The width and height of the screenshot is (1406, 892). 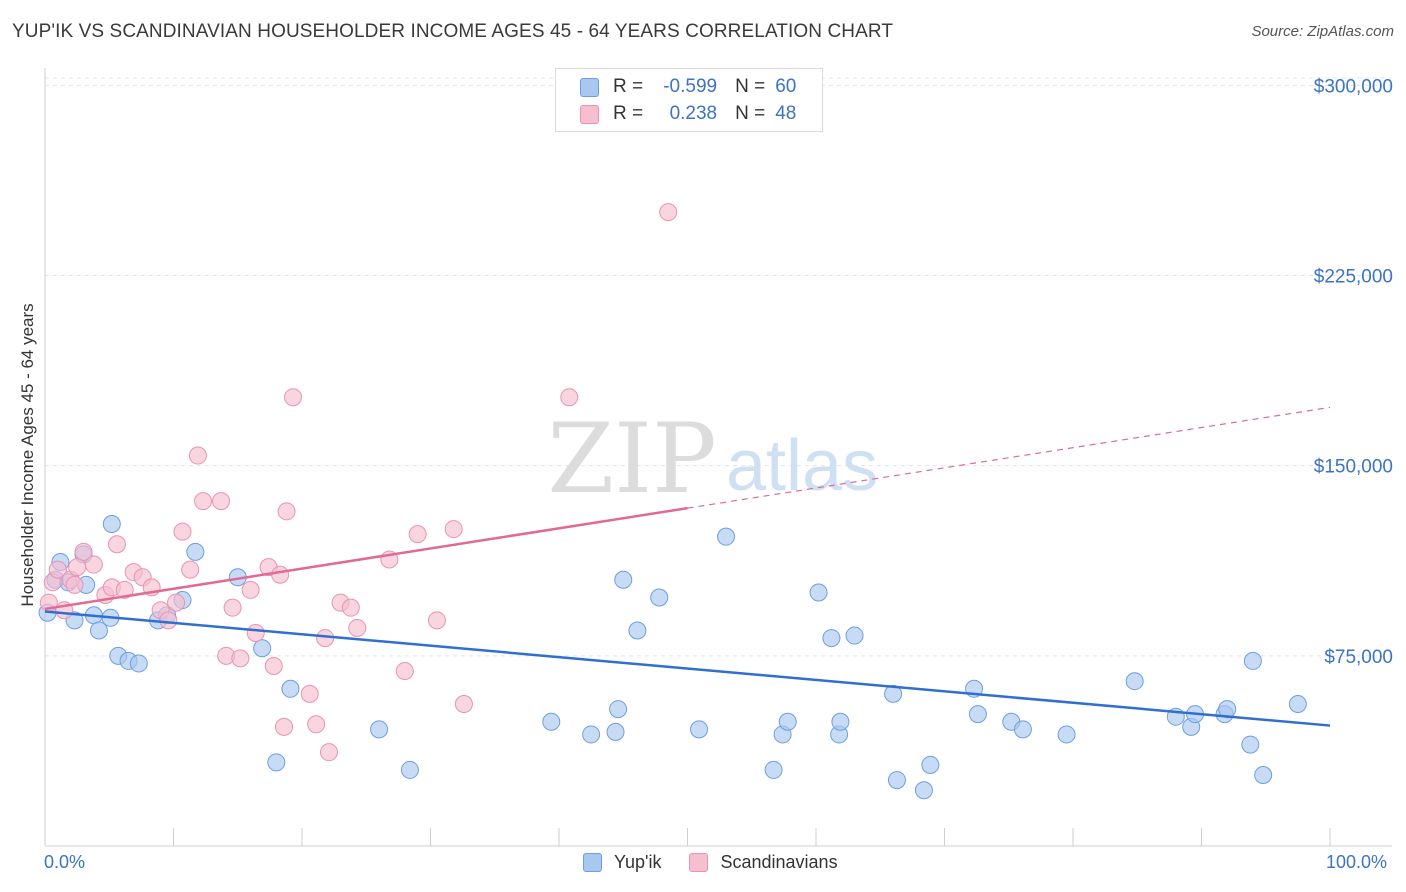 I want to click on series-legend: Yup'ik Scandinavians, so click(x=724, y=862).